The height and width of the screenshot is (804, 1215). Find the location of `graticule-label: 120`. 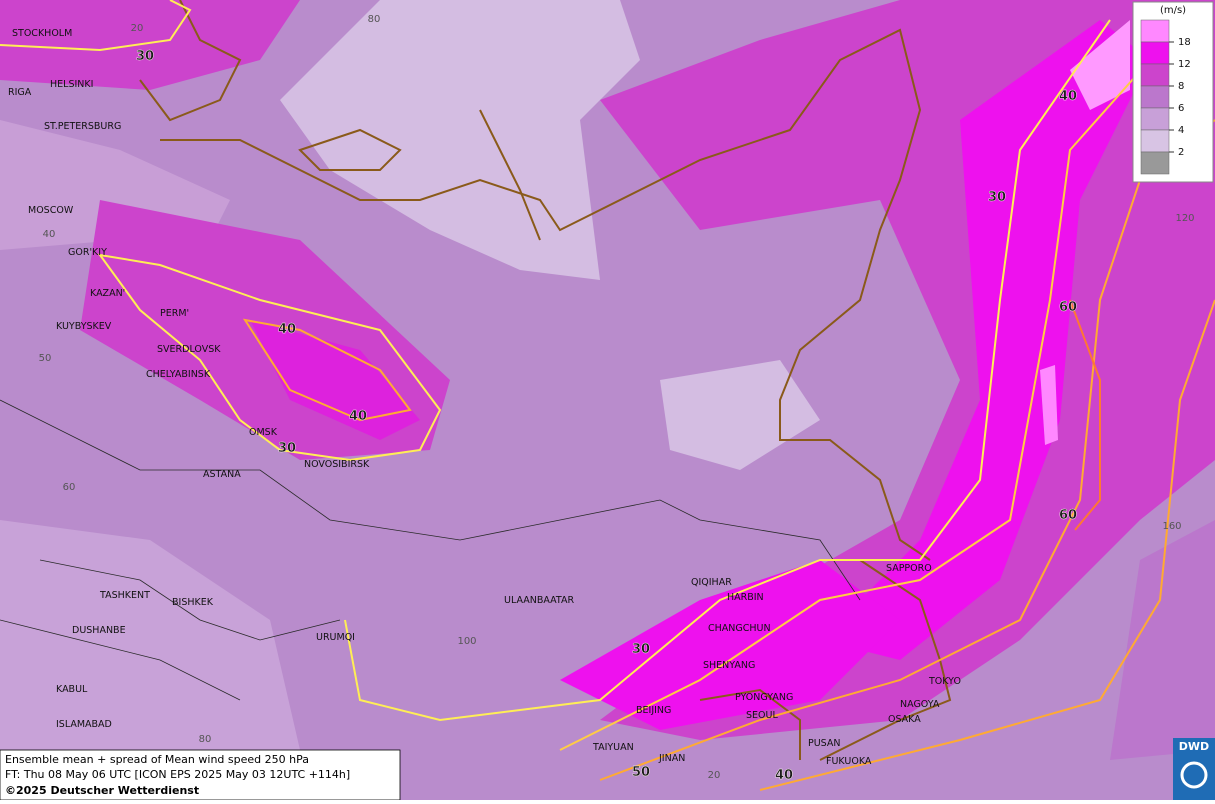

graticule-label: 120 is located at coordinates (1184, 218).